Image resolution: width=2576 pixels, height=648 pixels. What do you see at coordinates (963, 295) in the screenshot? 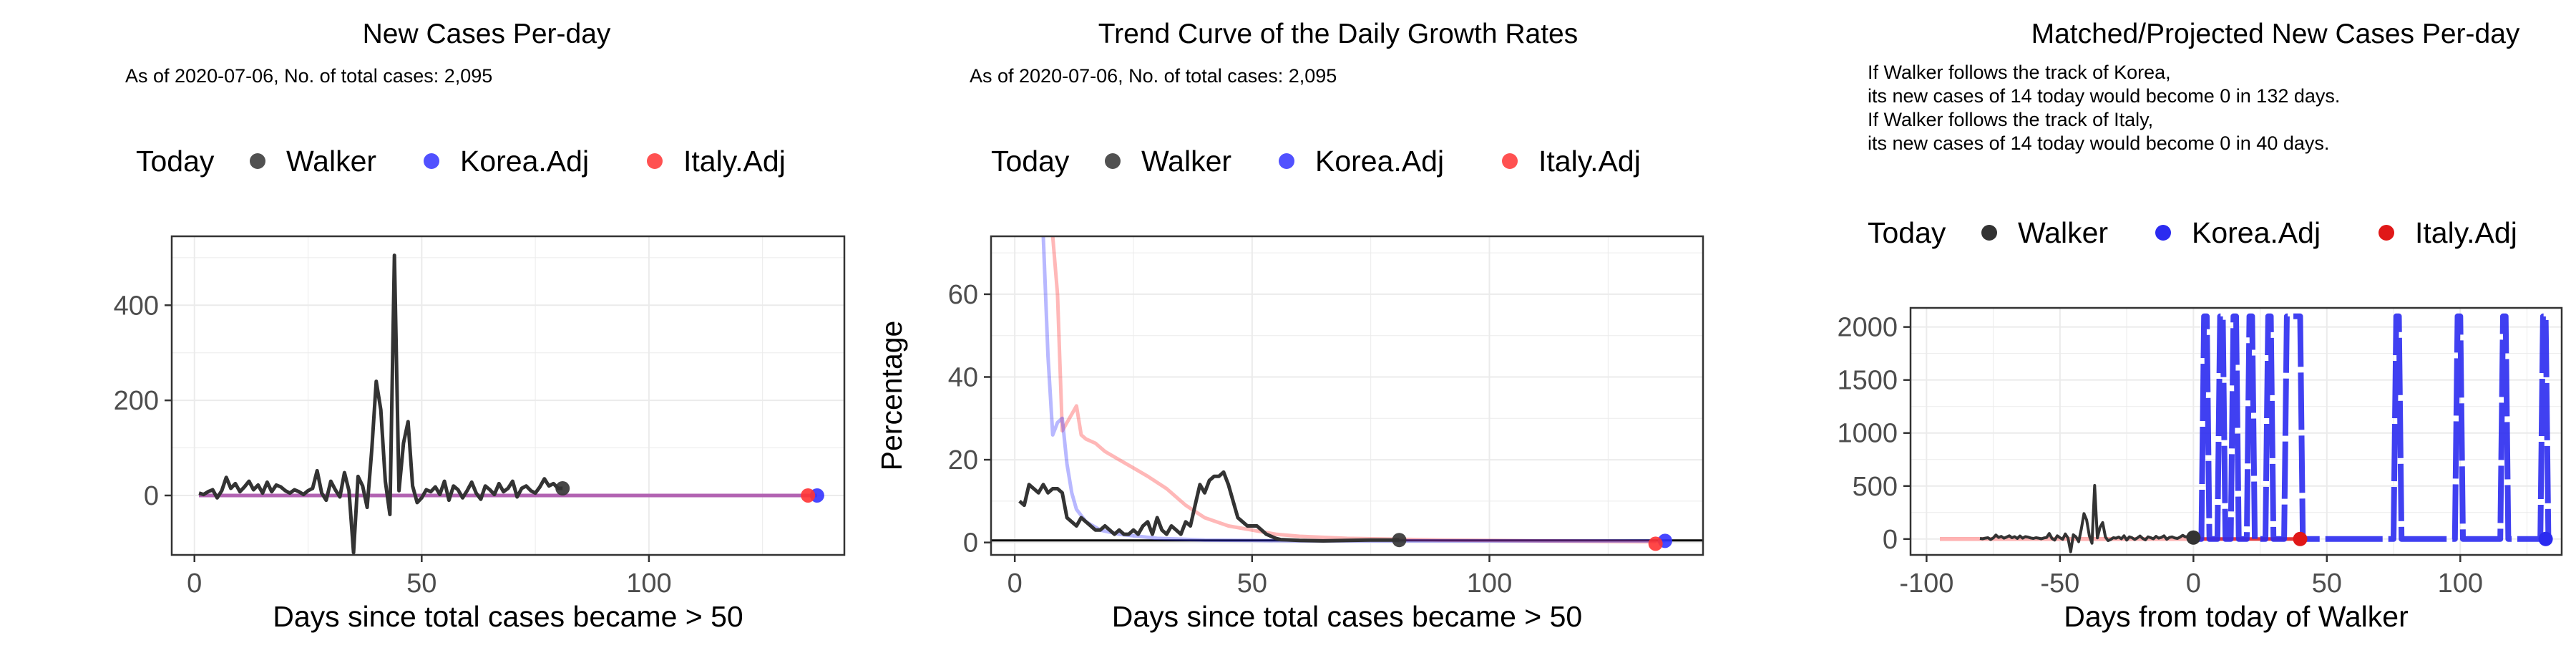
I see `y-tick-label: 60` at bounding box center [963, 295].